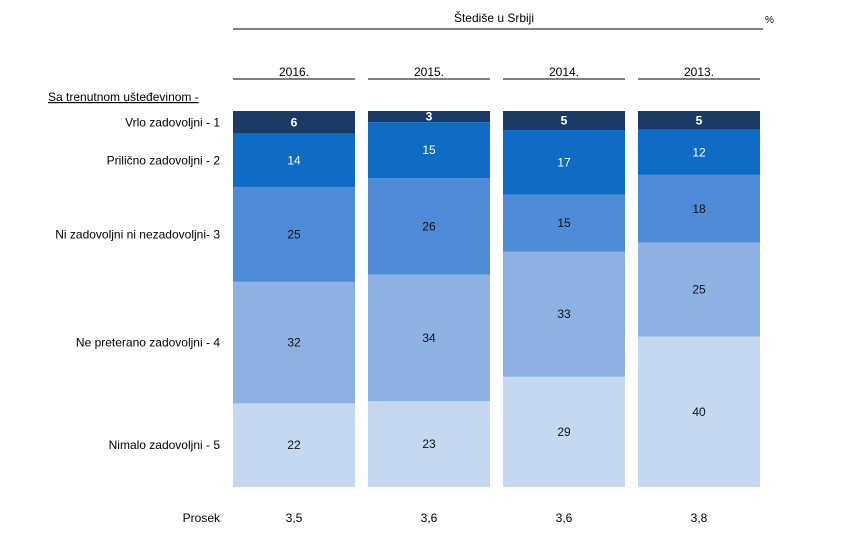 The image size is (841, 544). Describe the element at coordinates (148, 343) in the screenshot. I see `series-label: Ne preterano zadovoljni - 4` at that location.